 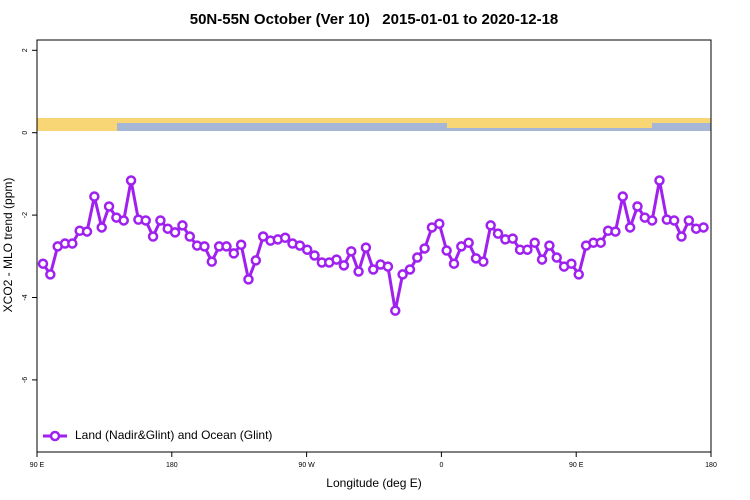 What do you see at coordinates (306, 465) in the screenshot?
I see `x-tick-label: 90 W` at bounding box center [306, 465].